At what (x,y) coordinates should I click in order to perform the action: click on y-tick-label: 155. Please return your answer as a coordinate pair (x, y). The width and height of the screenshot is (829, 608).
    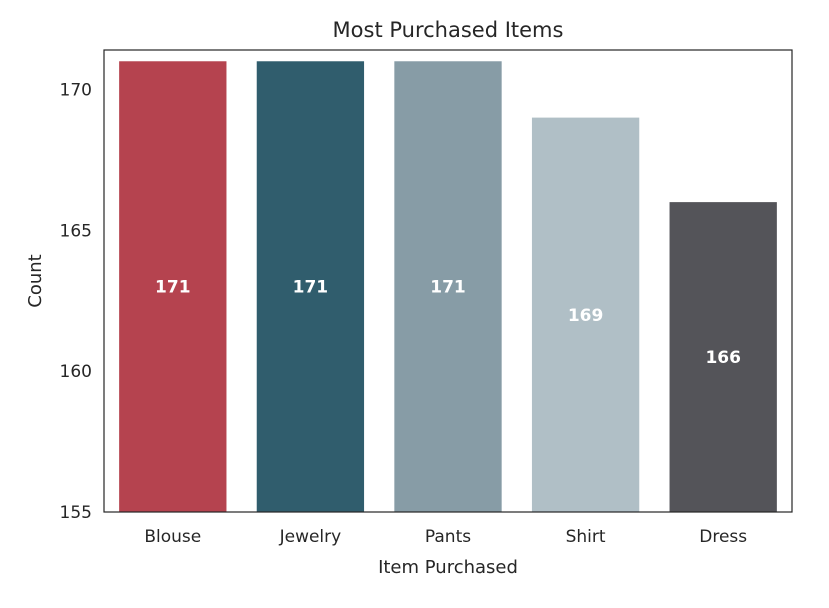
    Looking at the image, I should click on (76, 513).